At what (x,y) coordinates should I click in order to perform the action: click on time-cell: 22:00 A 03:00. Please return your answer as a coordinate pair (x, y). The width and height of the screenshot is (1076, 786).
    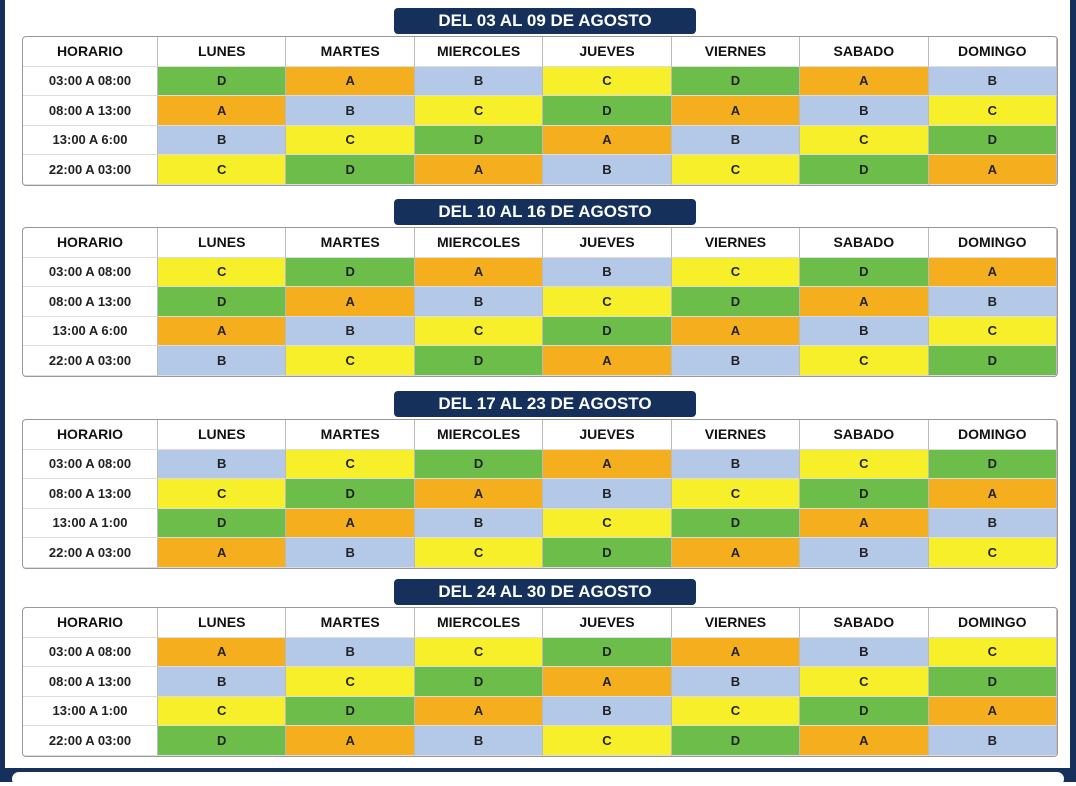
    Looking at the image, I should click on (90, 170).